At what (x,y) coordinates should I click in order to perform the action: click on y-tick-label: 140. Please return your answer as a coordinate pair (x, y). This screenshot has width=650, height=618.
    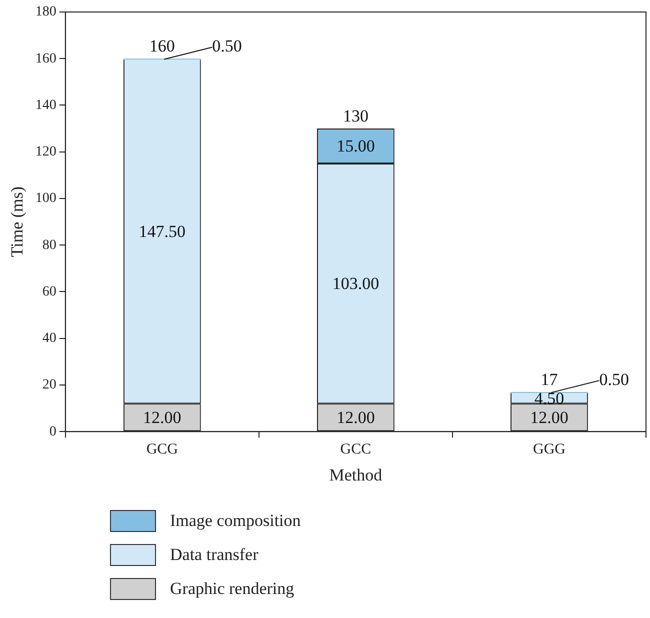
    Looking at the image, I should click on (45, 105).